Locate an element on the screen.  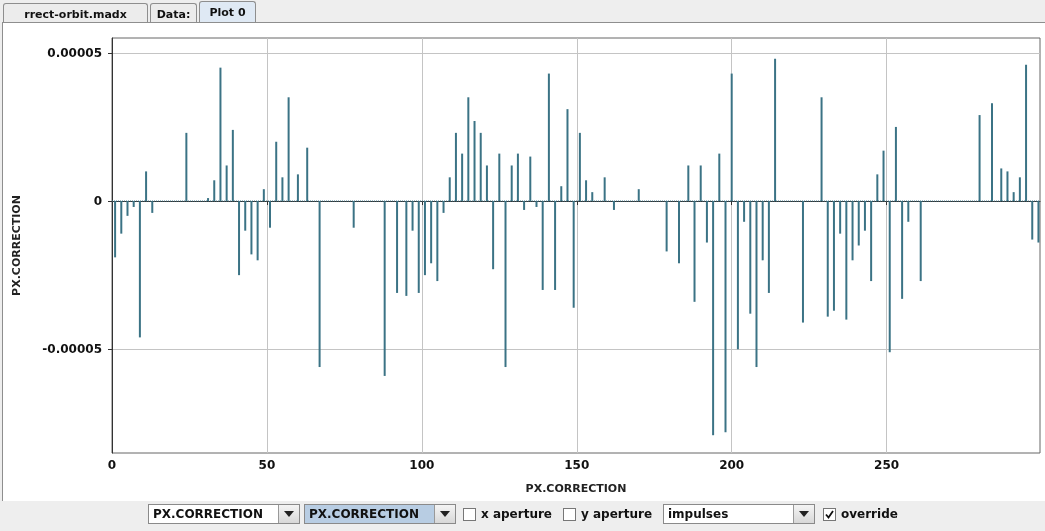
text: override is located at coordinates (869, 514).